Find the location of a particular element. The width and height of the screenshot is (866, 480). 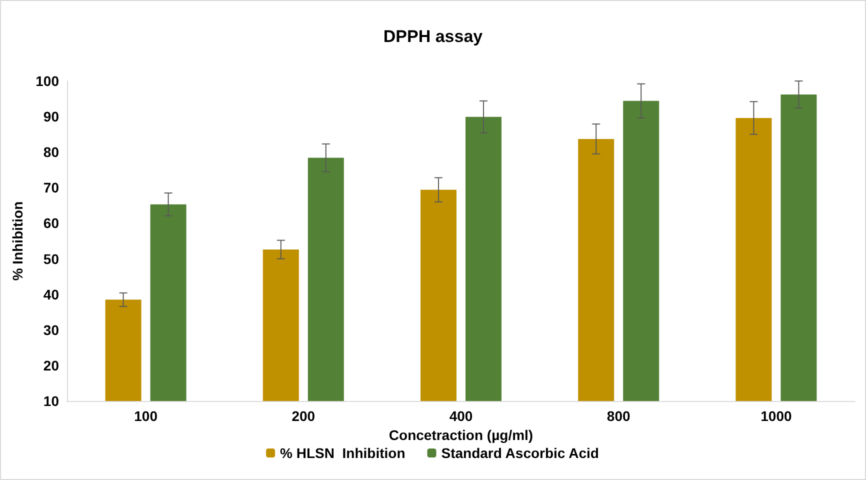

y-tick-label: 10 is located at coordinates (51, 401).